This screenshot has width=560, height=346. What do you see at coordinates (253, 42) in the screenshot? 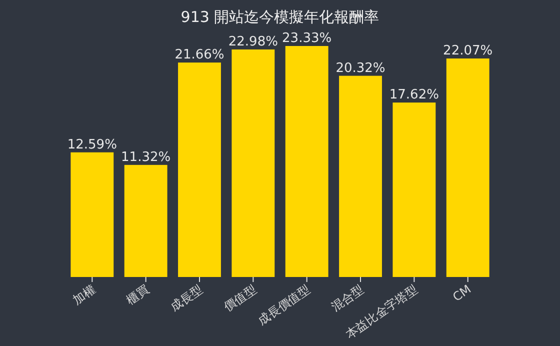
I see `data-label: 22.98%` at bounding box center [253, 42].